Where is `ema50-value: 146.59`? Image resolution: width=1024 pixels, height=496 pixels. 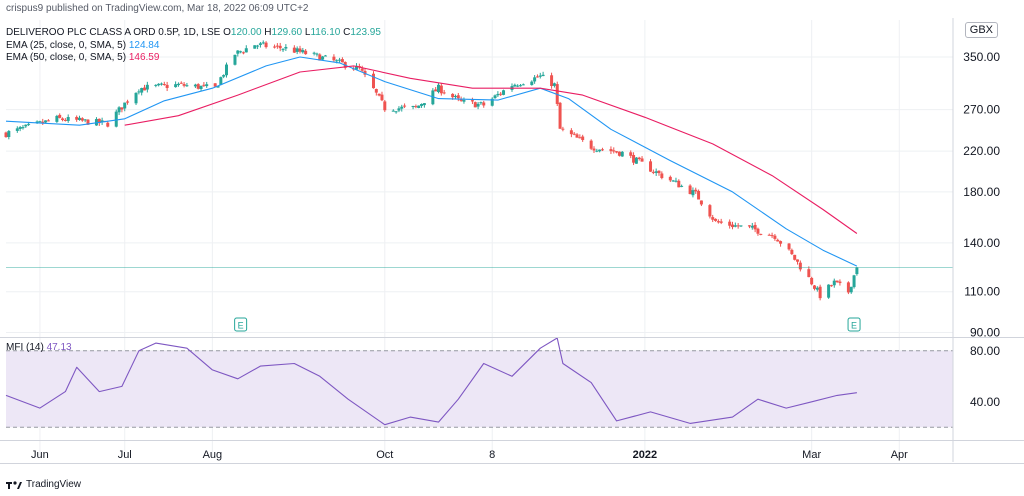 ema50-value: 146.59 is located at coordinates (144, 57).